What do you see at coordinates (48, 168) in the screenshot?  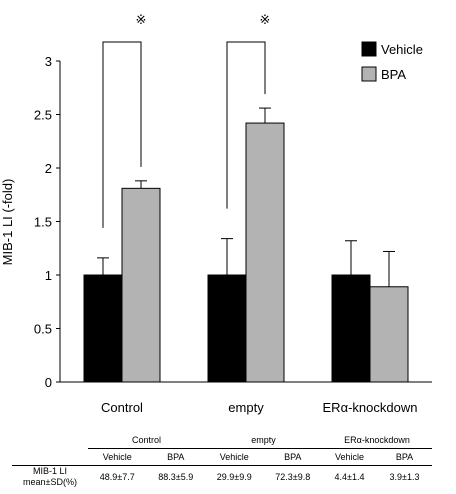 I see `y-tick-label: 2` at bounding box center [48, 168].